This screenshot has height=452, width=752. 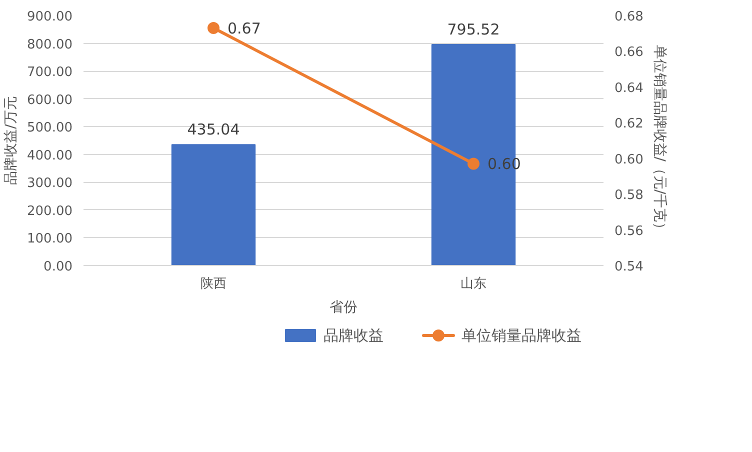 What do you see at coordinates (473, 284) in the screenshot?
I see `x-tick-label: 山东` at bounding box center [473, 284].